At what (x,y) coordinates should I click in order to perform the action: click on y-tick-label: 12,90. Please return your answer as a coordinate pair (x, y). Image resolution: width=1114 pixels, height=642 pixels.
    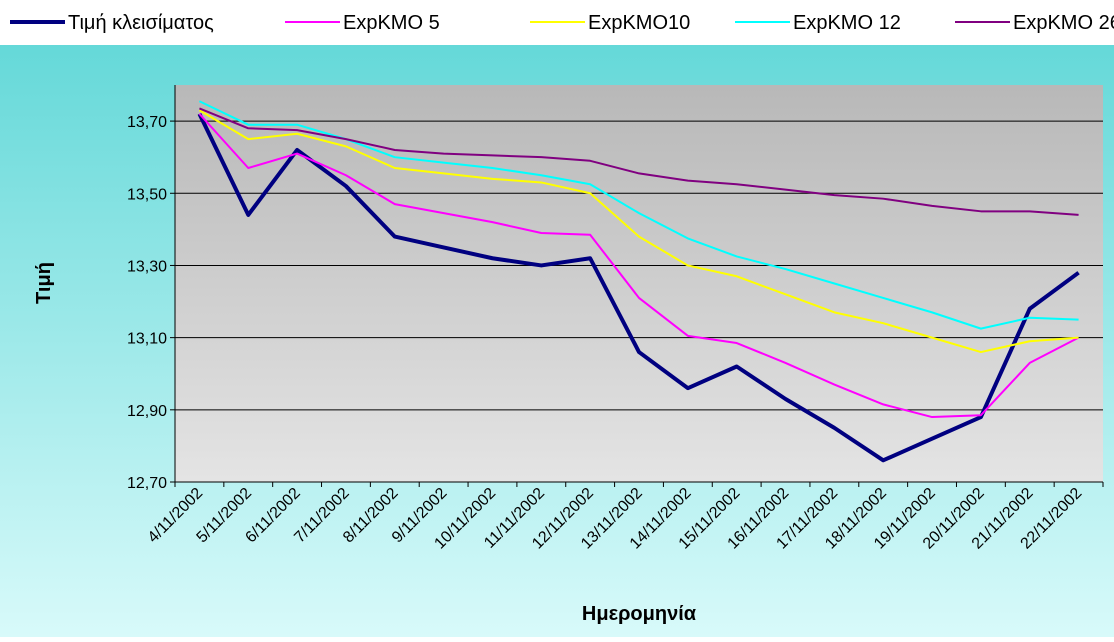
    Looking at the image, I should click on (147, 411).